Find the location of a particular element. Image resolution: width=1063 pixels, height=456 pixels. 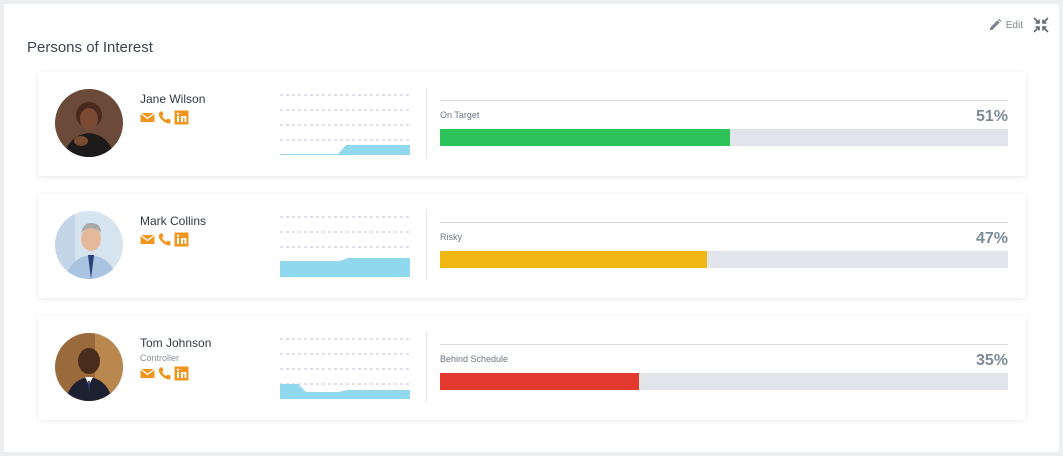

status-percent: 35% is located at coordinates (991, 360).